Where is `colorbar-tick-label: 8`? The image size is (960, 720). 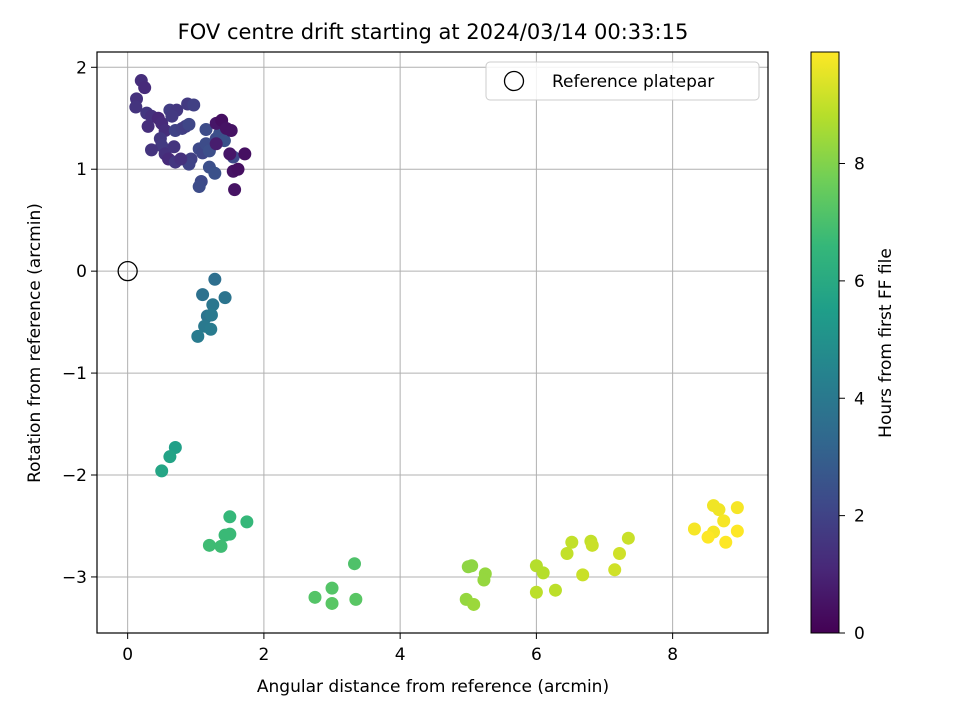 colorbar-tick-label: 8 is located at coordinates (859, 165).